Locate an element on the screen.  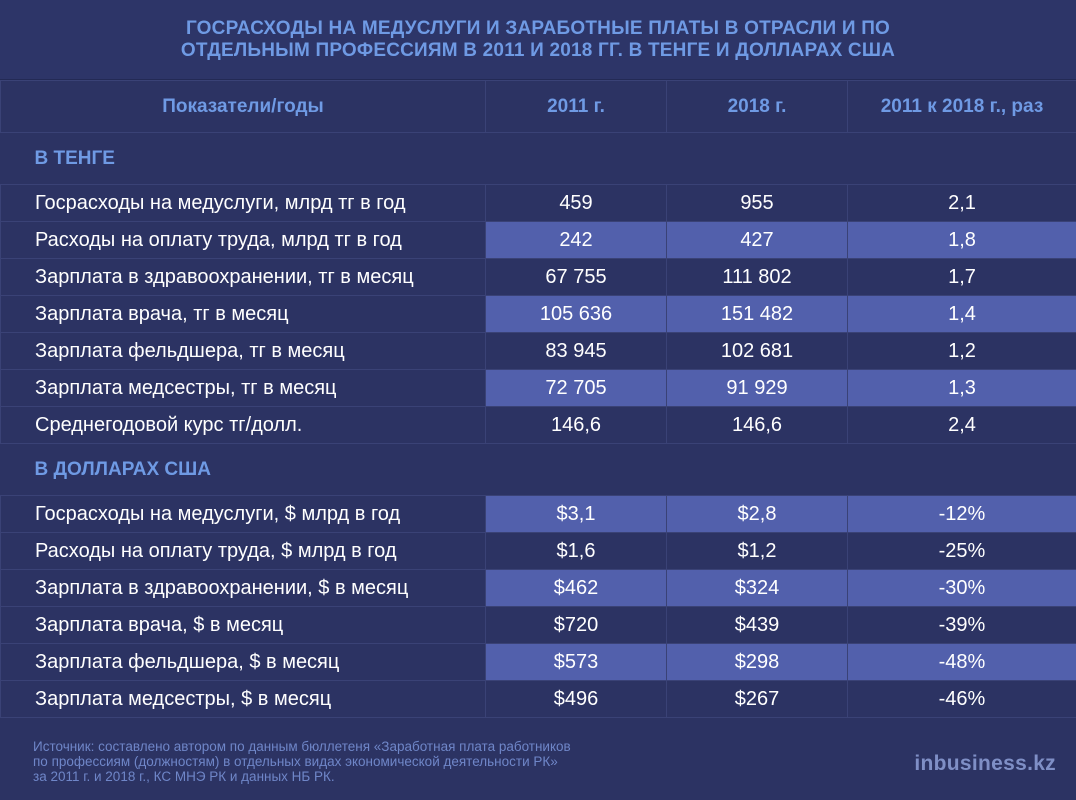
cell-ratio: 1,2 is located at coordinates (961, 351).